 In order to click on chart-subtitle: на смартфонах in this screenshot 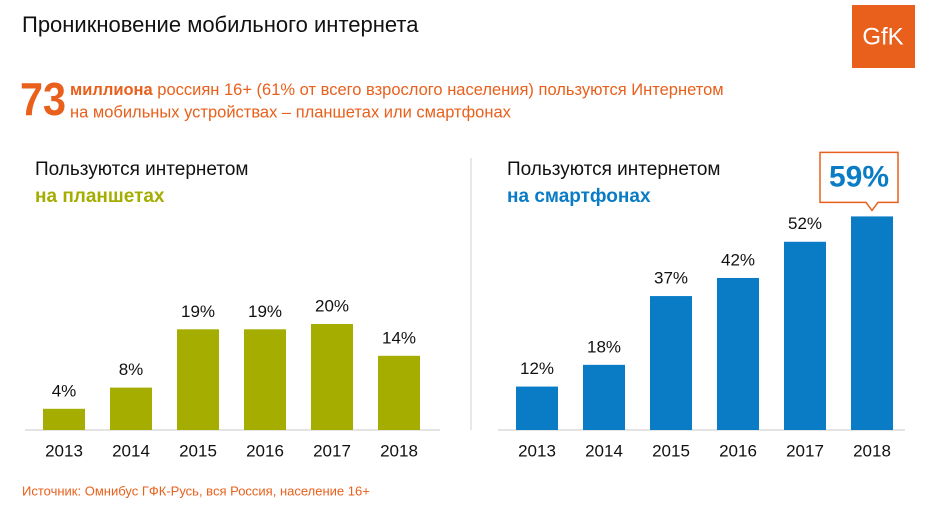, I will do `click(579, 196)`.